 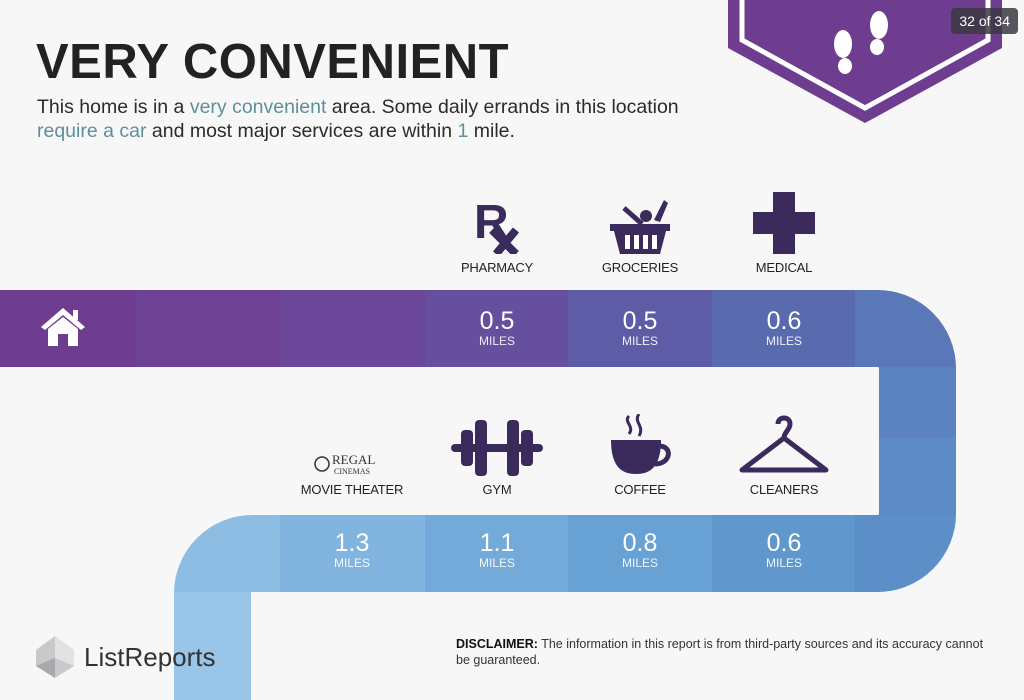 I want to click on distance-value: 1.1, so click(x=497, y=543).